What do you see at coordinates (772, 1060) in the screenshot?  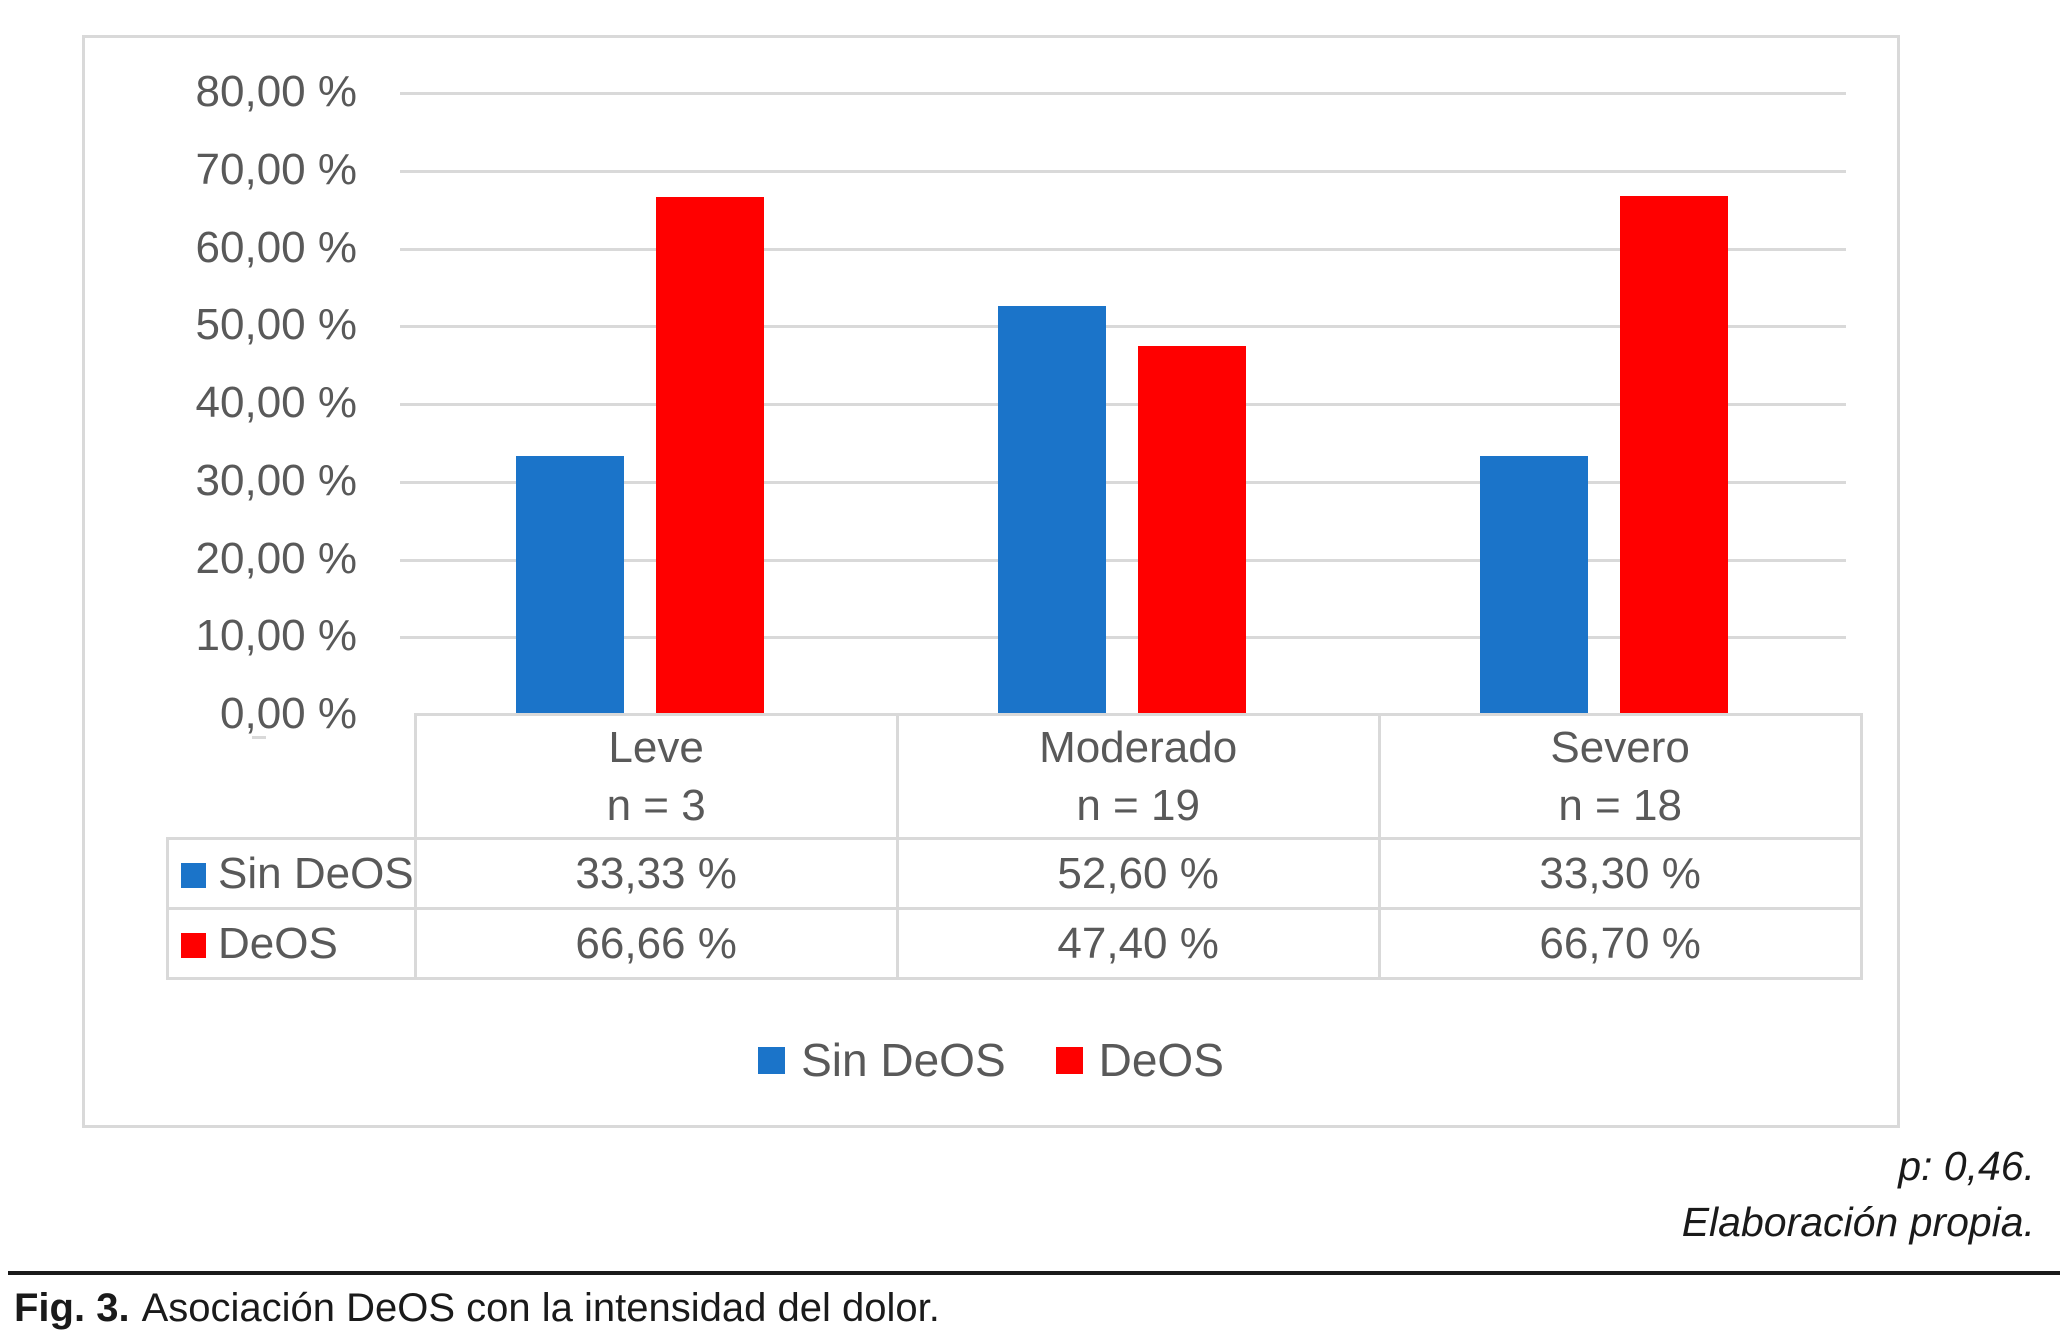 I see `legend-swatch-sin-deos` at bounding box center [772, 1060].